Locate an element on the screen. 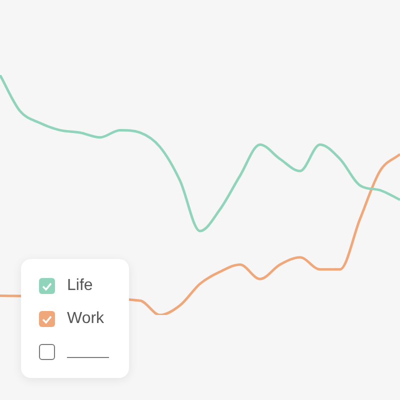 This screenshot has height=400, width=400. legend-label: Life is located at coordinates (80, 285).